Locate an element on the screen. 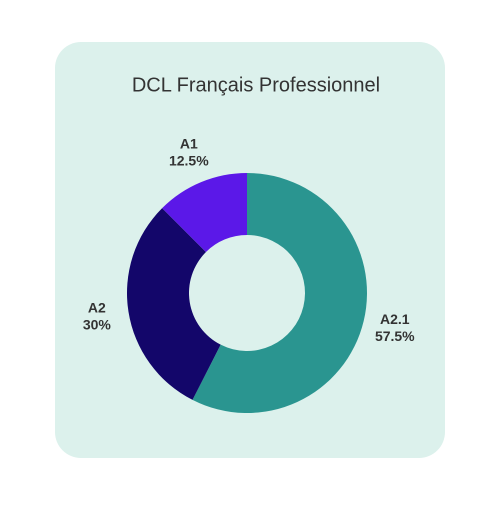 This screenshot has width=500, height=505. slice-label: A2.1 is located at coordinates (395, 319).